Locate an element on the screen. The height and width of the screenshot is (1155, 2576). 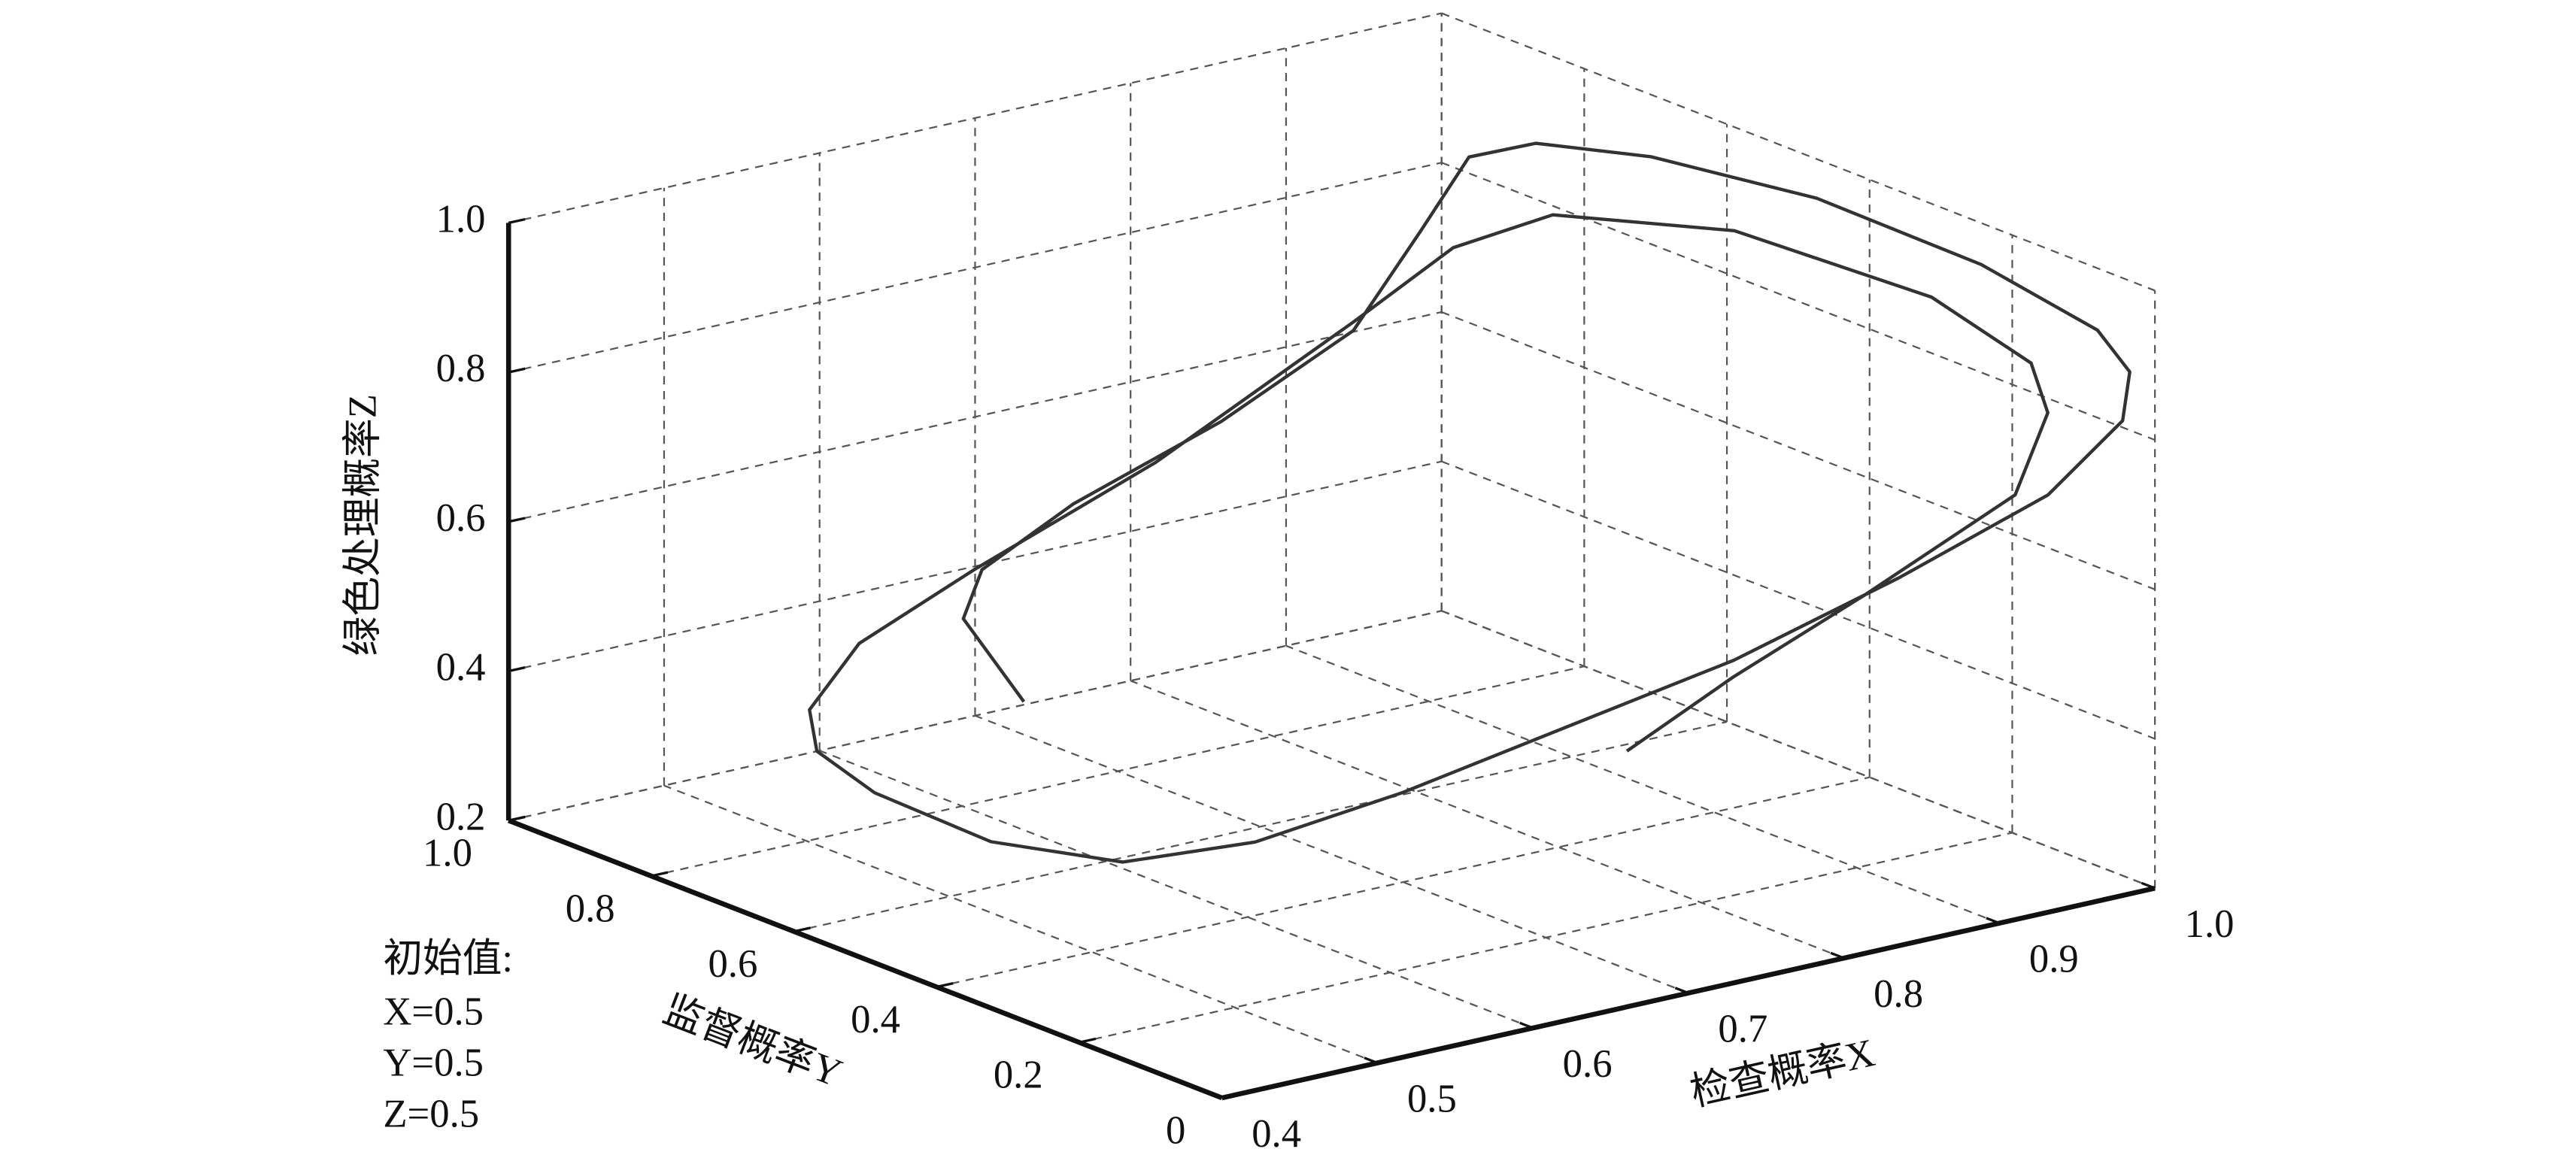
x-axis is located at coordinates (1688, 993).